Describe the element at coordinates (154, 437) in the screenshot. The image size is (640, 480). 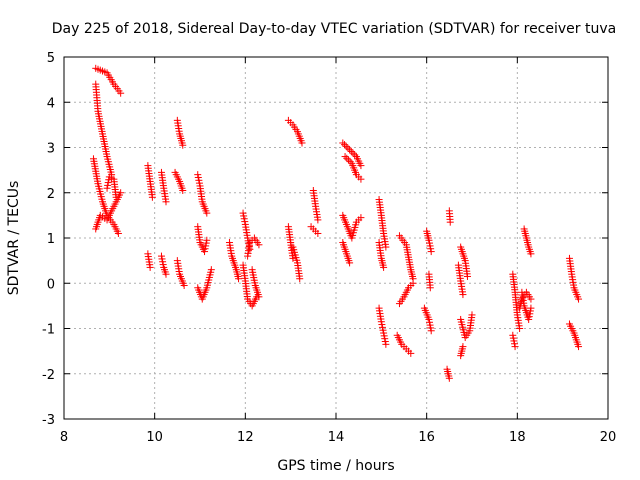
I see `x-tick-label: 10` at that location.